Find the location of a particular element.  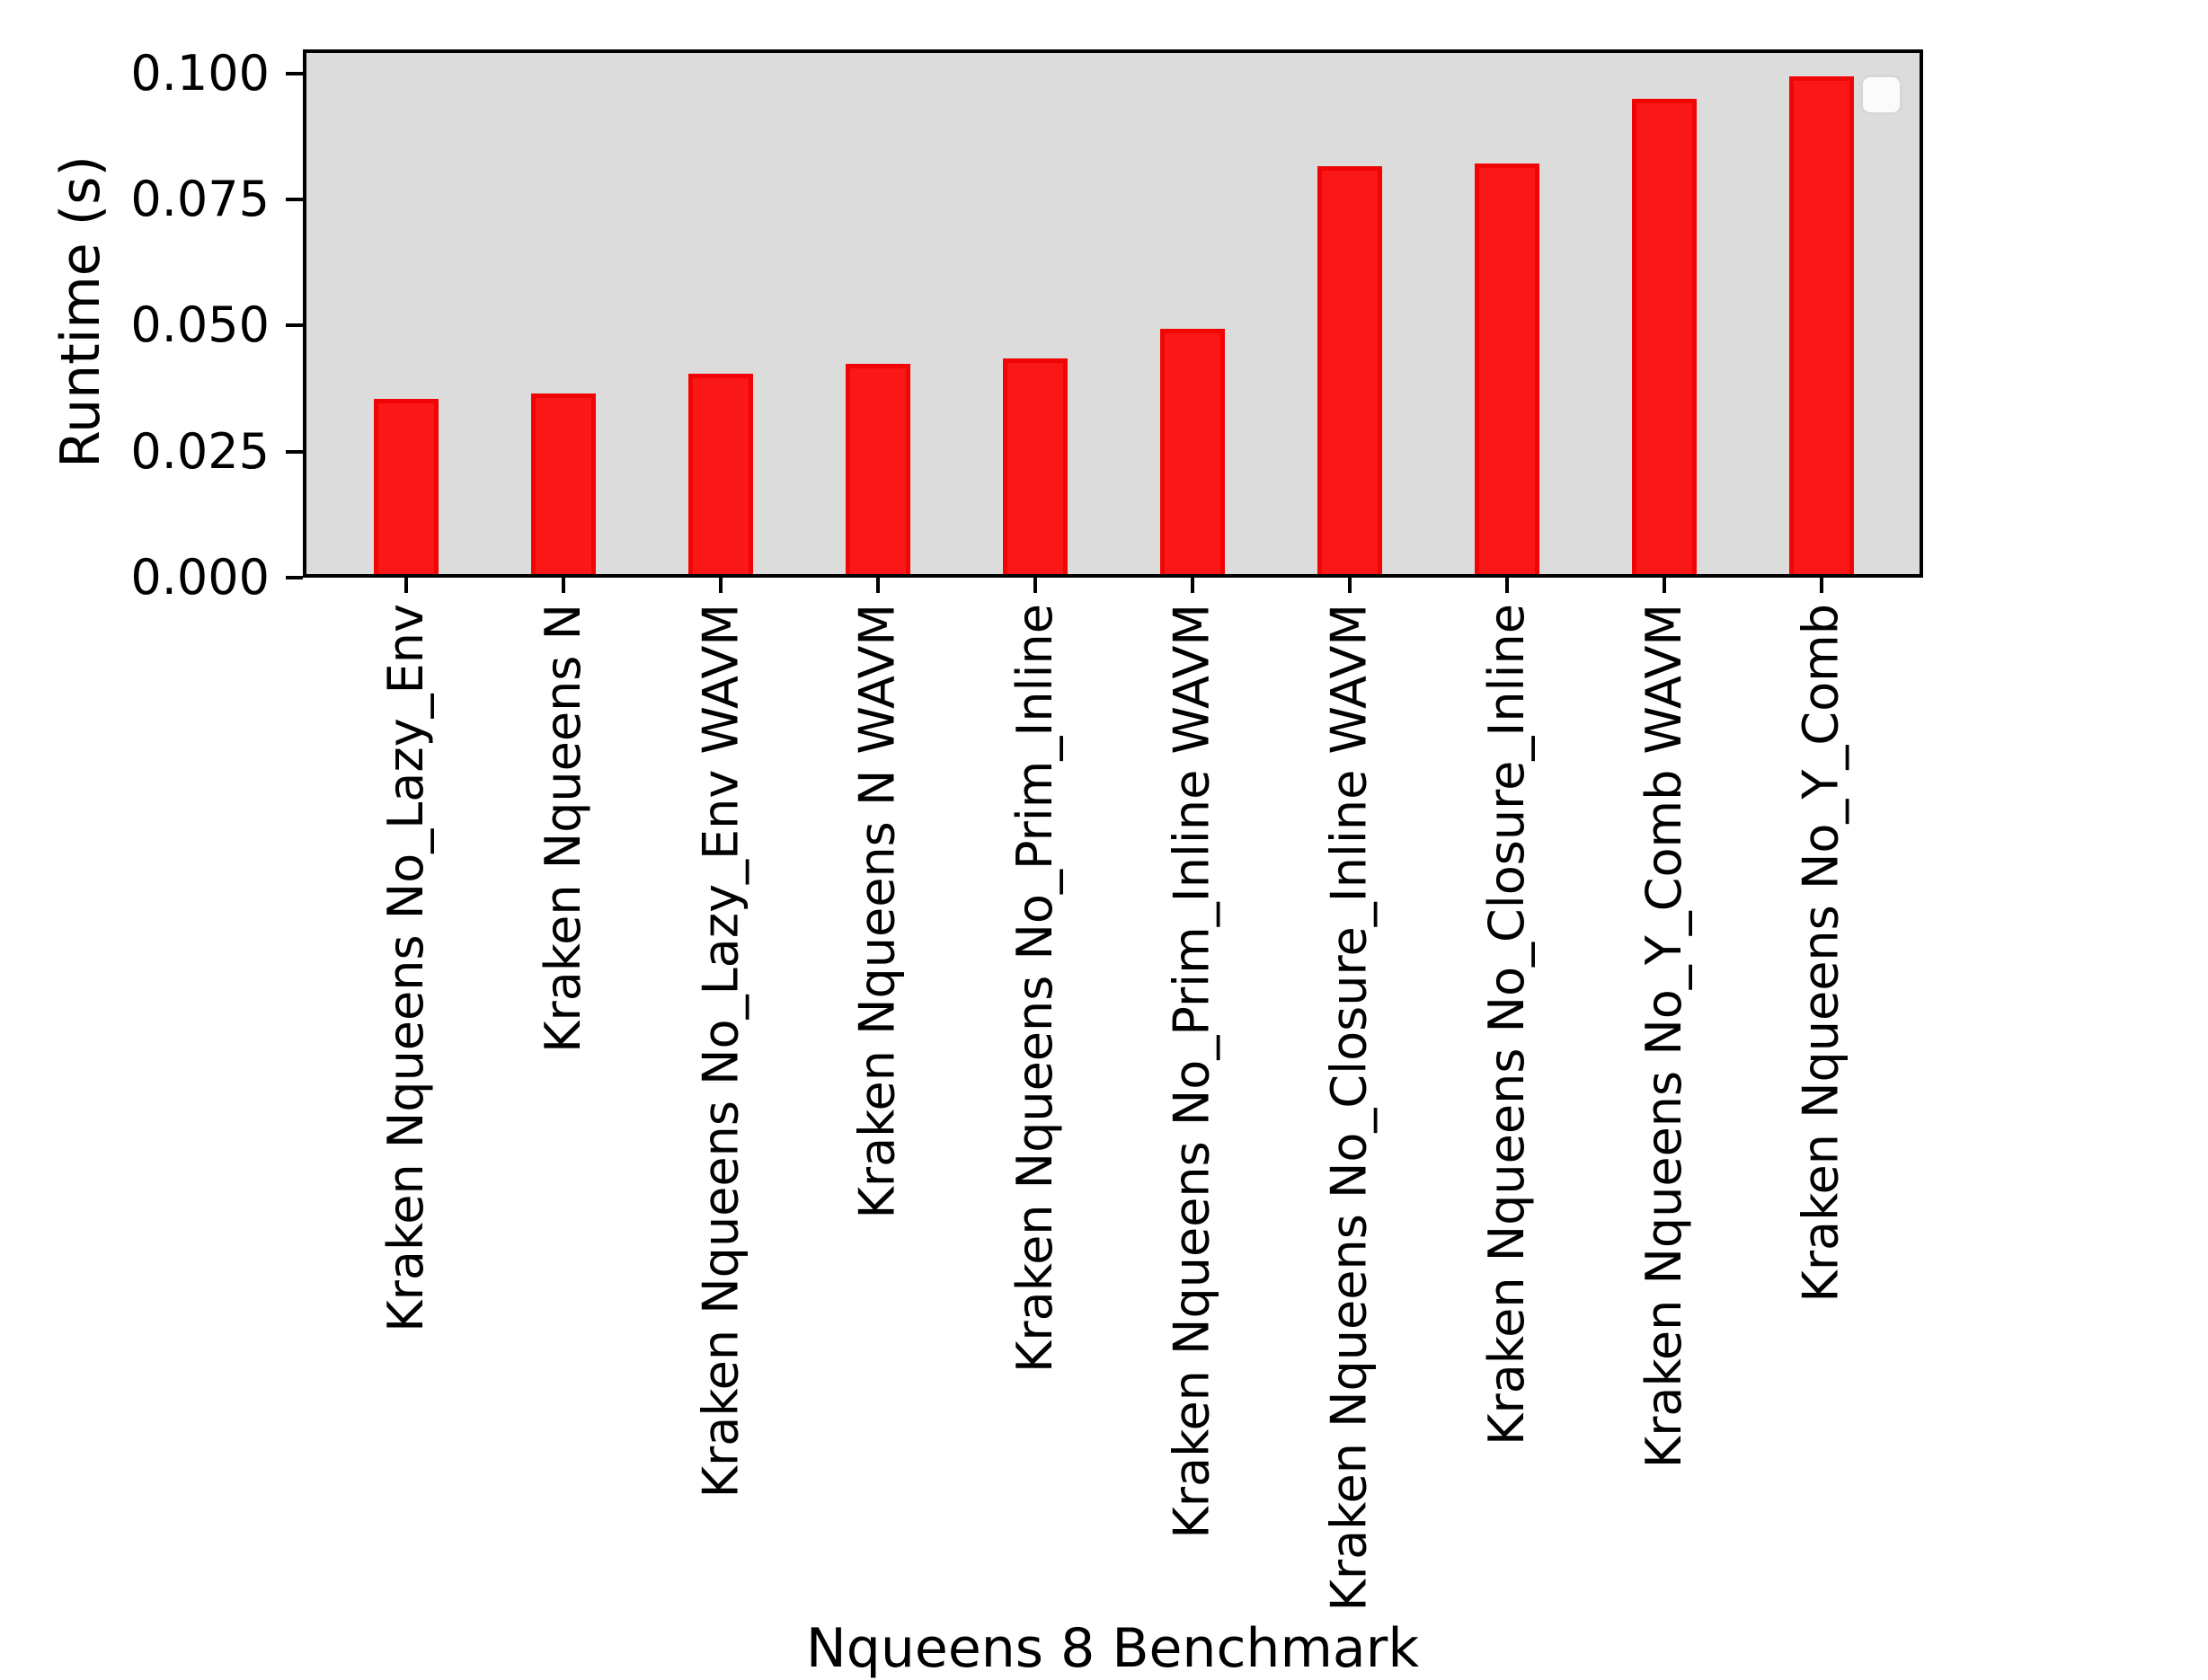

y-tick-label: 0.075 is located at coordinates (200, 199).